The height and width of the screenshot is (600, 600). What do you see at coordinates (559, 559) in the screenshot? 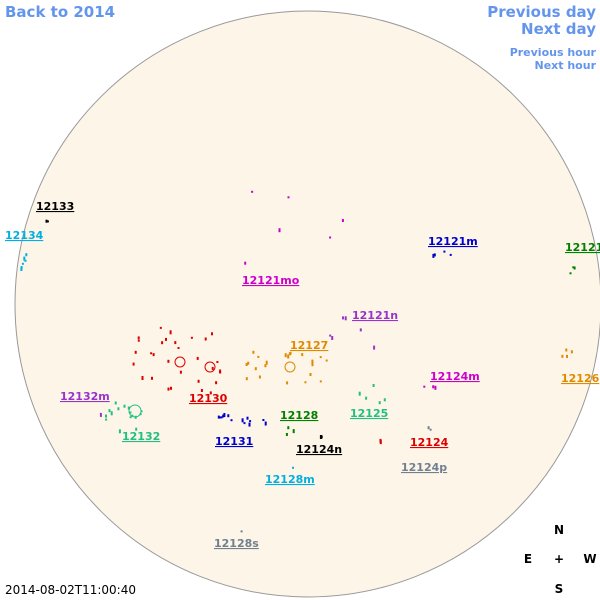
I see `compass-center: +` at bounding box center [559, 559].